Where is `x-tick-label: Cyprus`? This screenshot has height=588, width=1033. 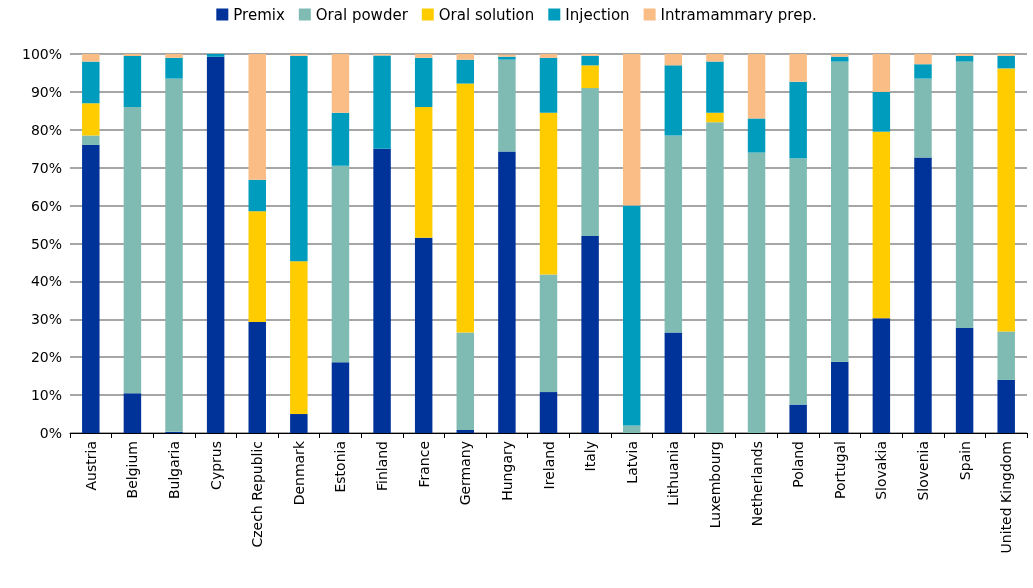
x-tick-label: Cyprus is located at coordinates (215, 465).